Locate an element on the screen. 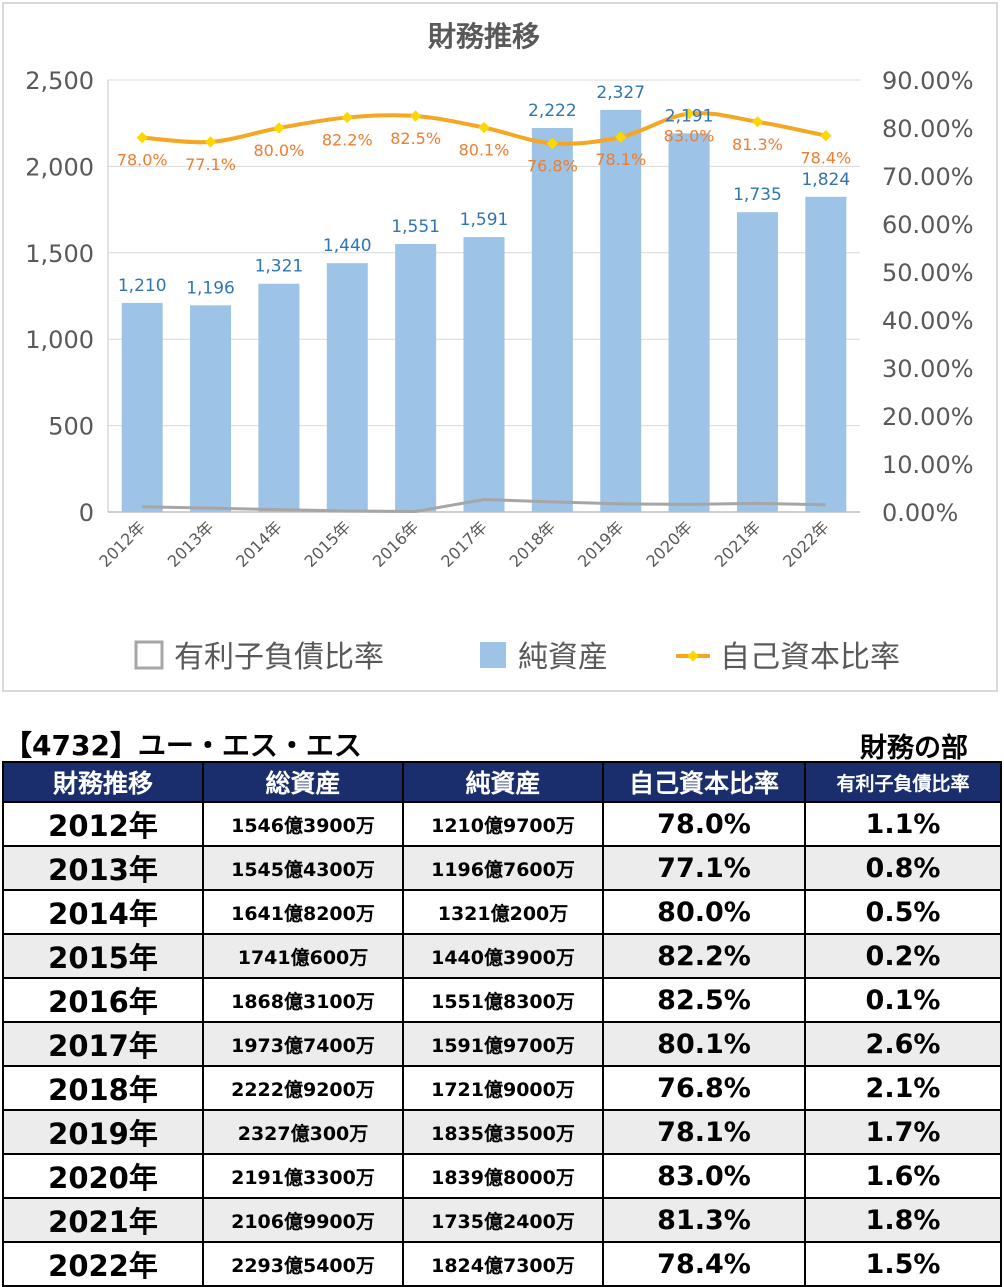 This screenshot has width=1004, height=1287. cell-equity-ratio: 76.8% is located at coordinates (704, 1088).